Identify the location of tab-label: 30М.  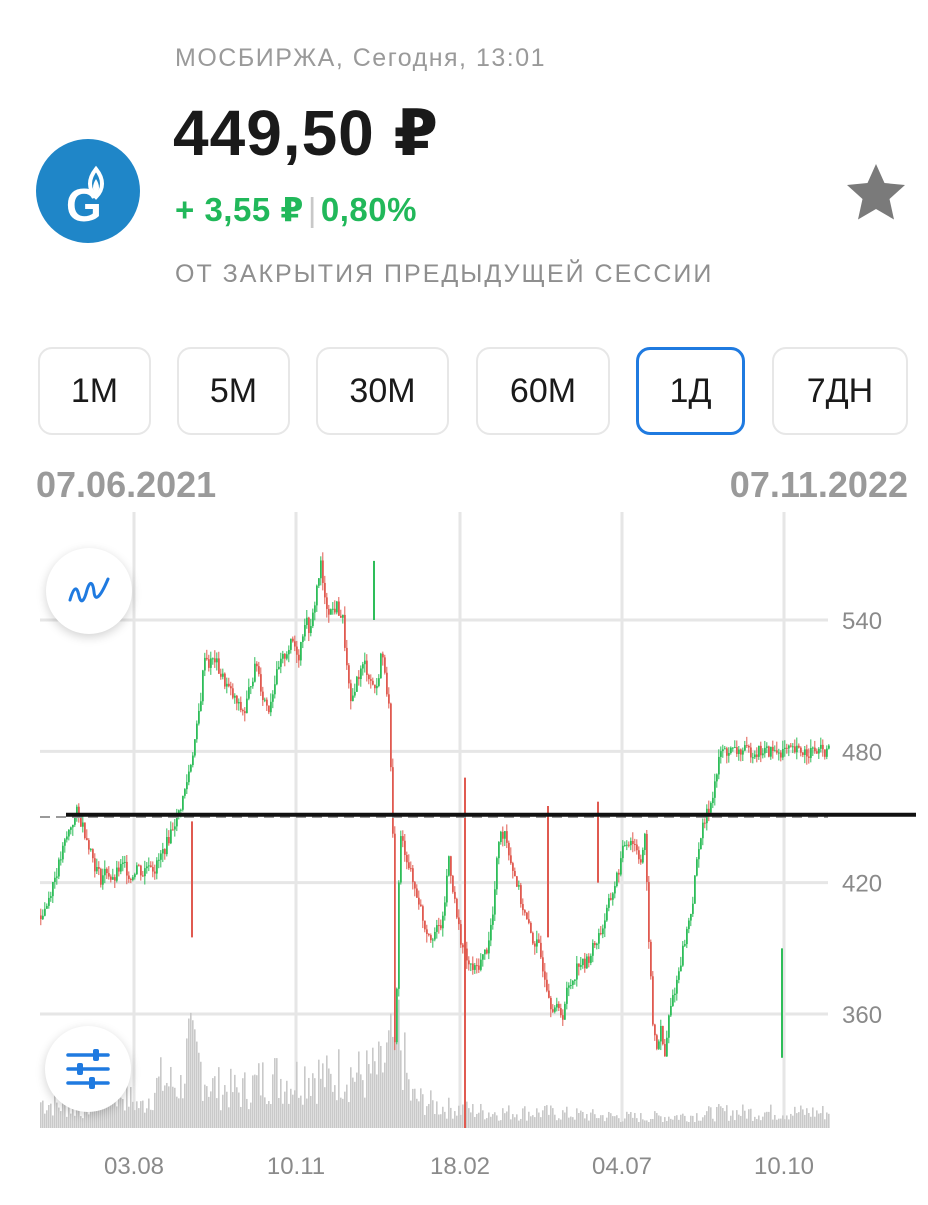
(382, 390).